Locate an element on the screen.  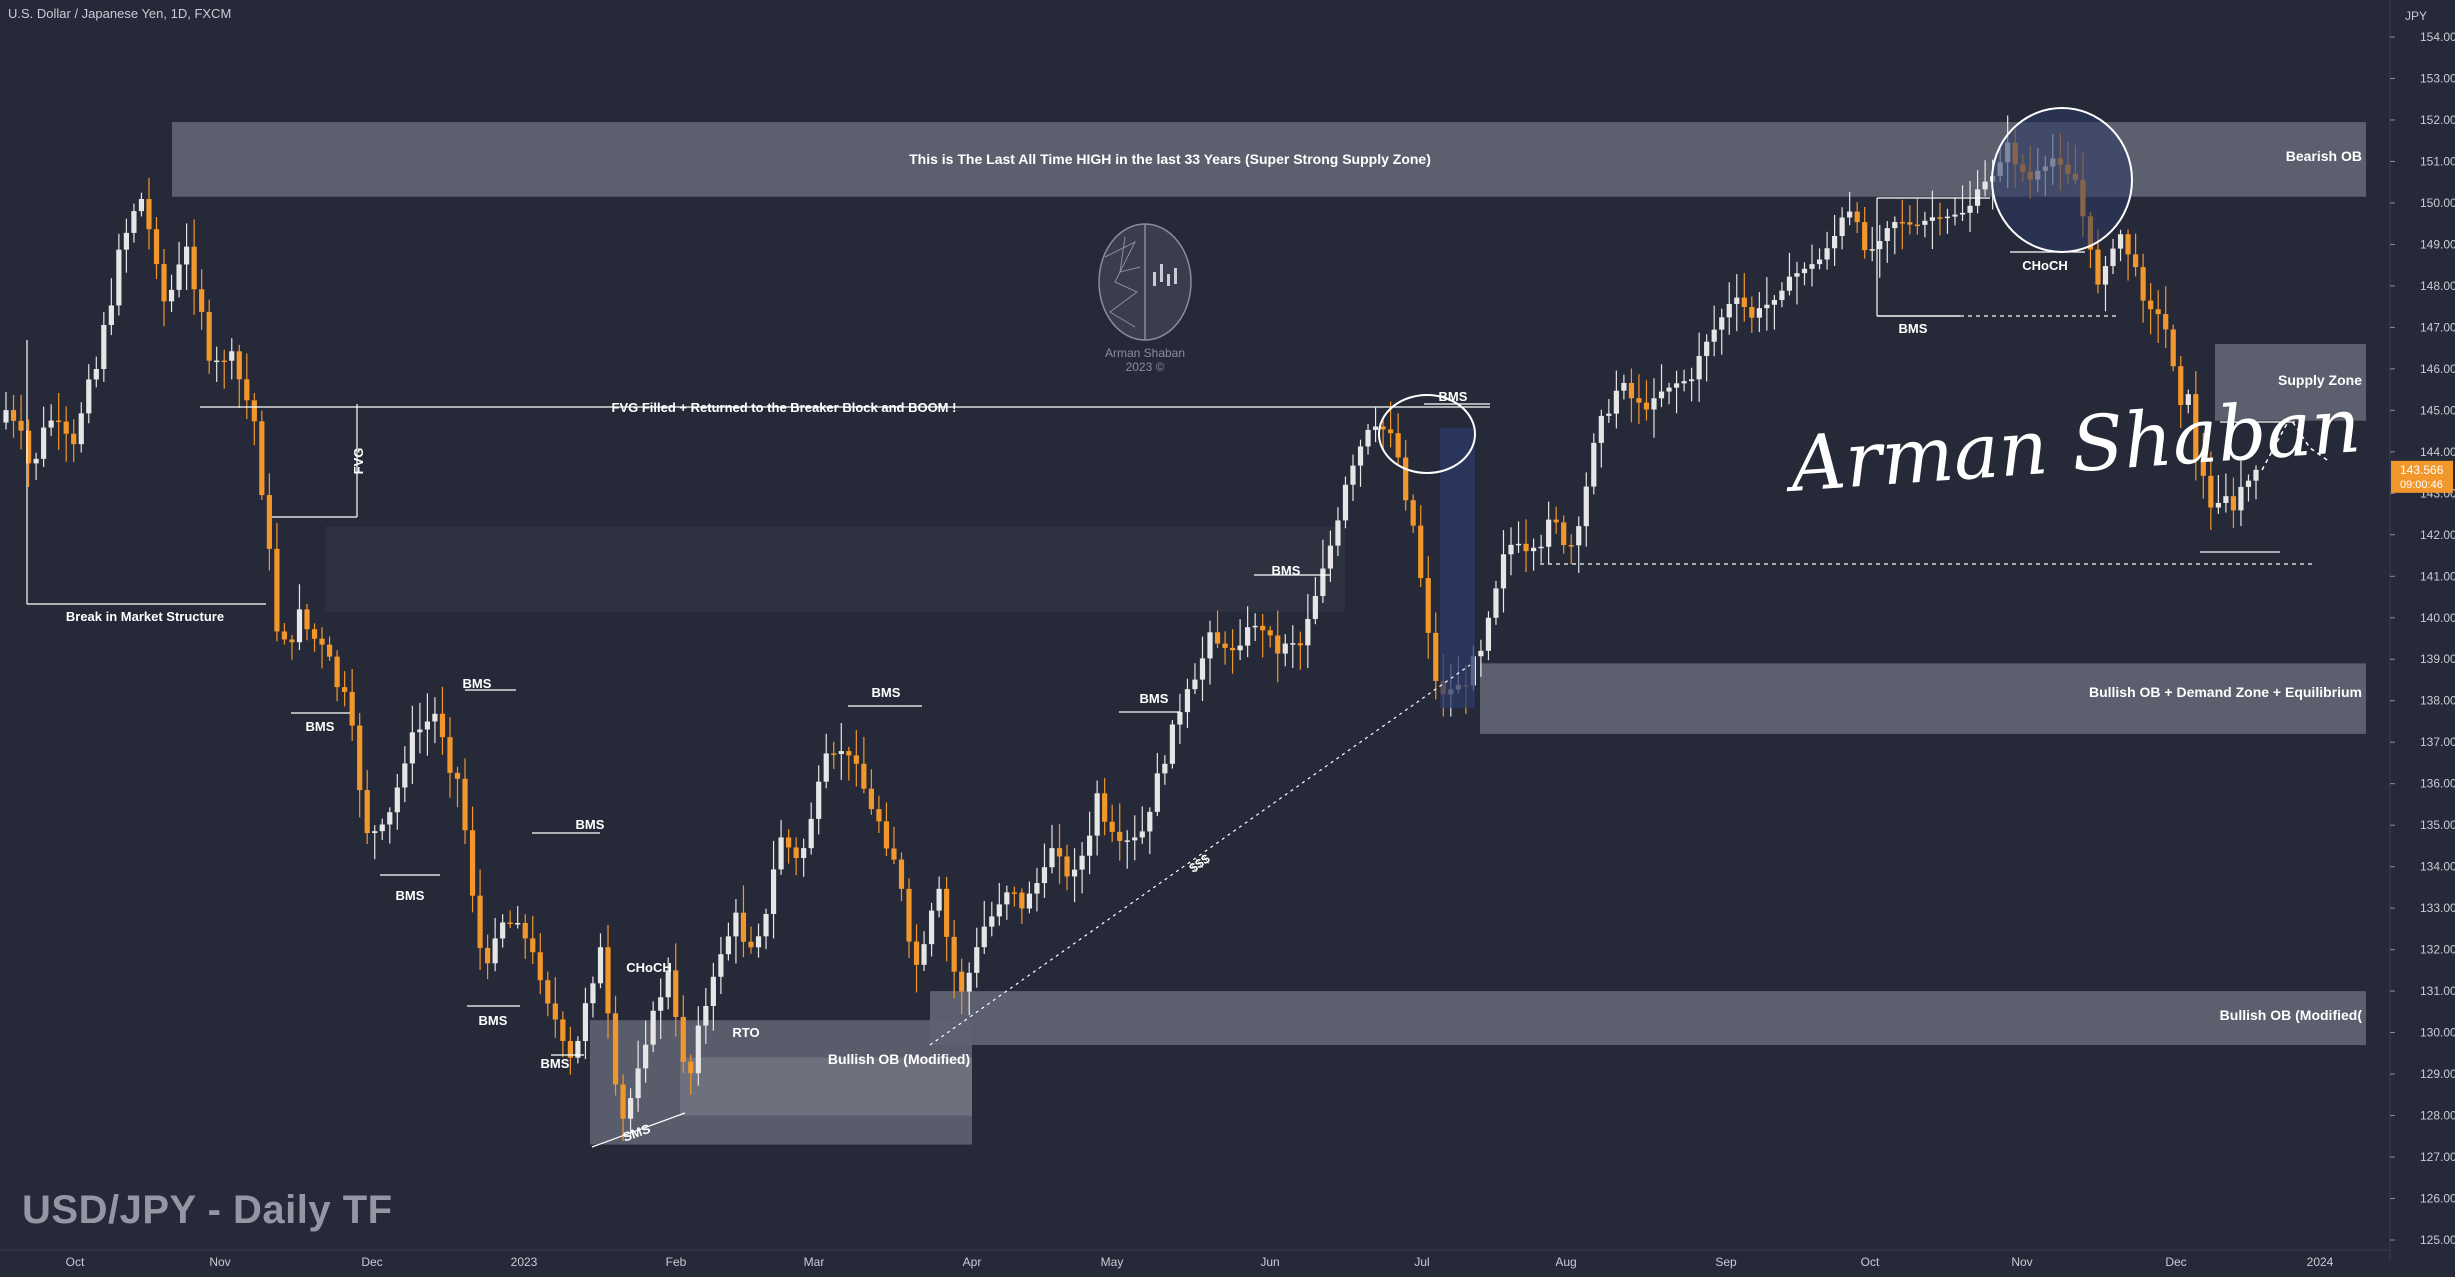
top-circle is located at coordinates (2062, 180).